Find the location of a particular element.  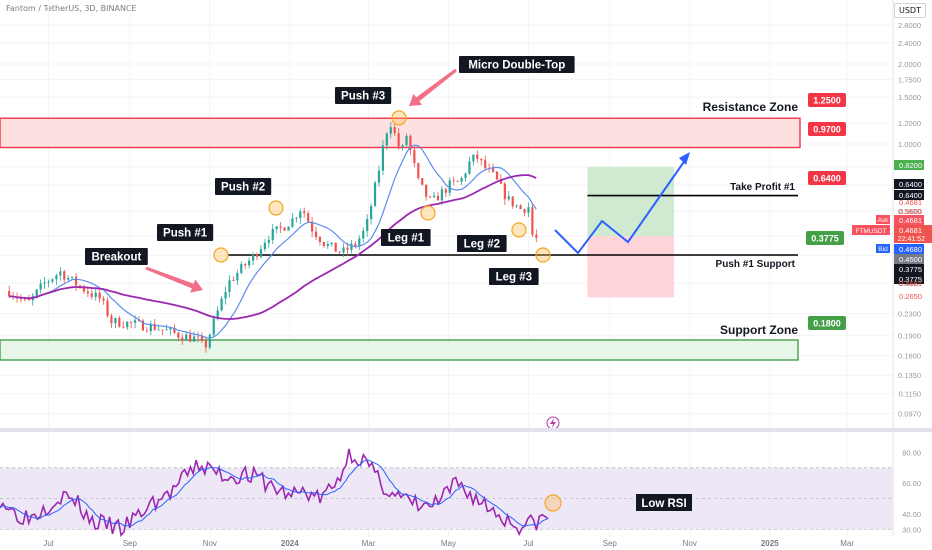

scale-bid-box is located at coordinates (883, 248).